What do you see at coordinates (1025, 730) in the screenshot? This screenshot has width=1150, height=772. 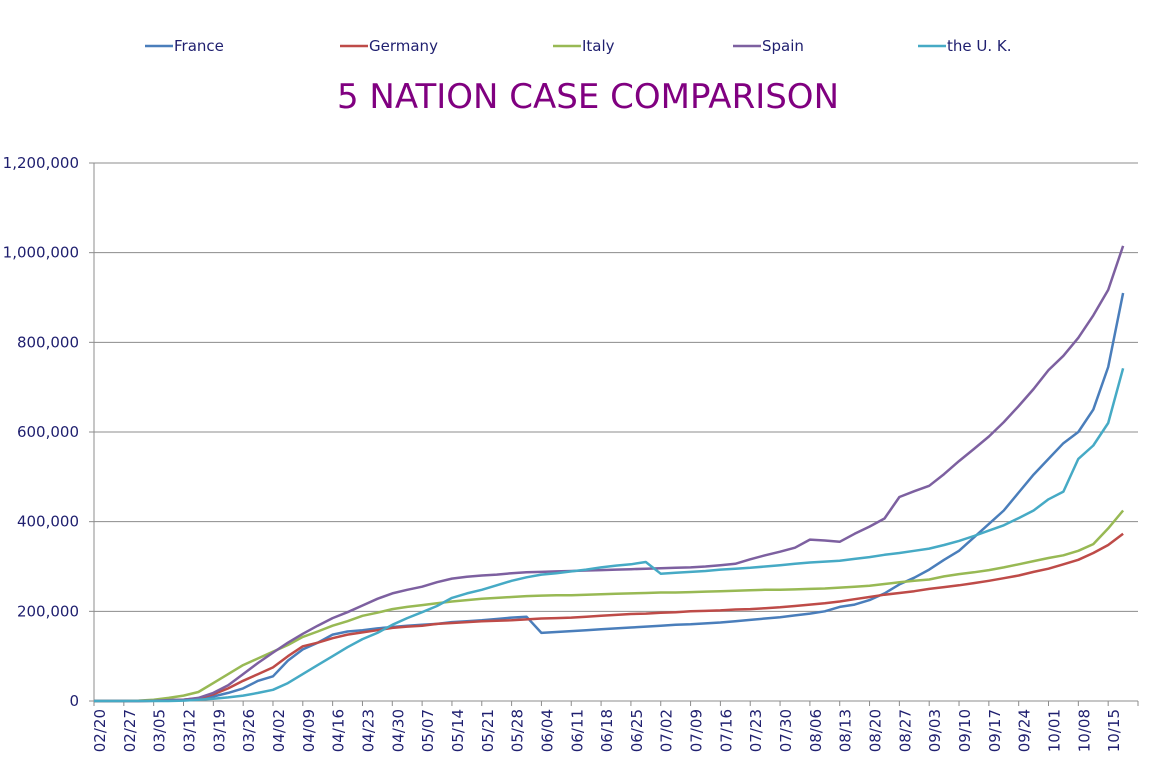 I see `x-tick-label: 09/24` at bounding box center [1025, 730].